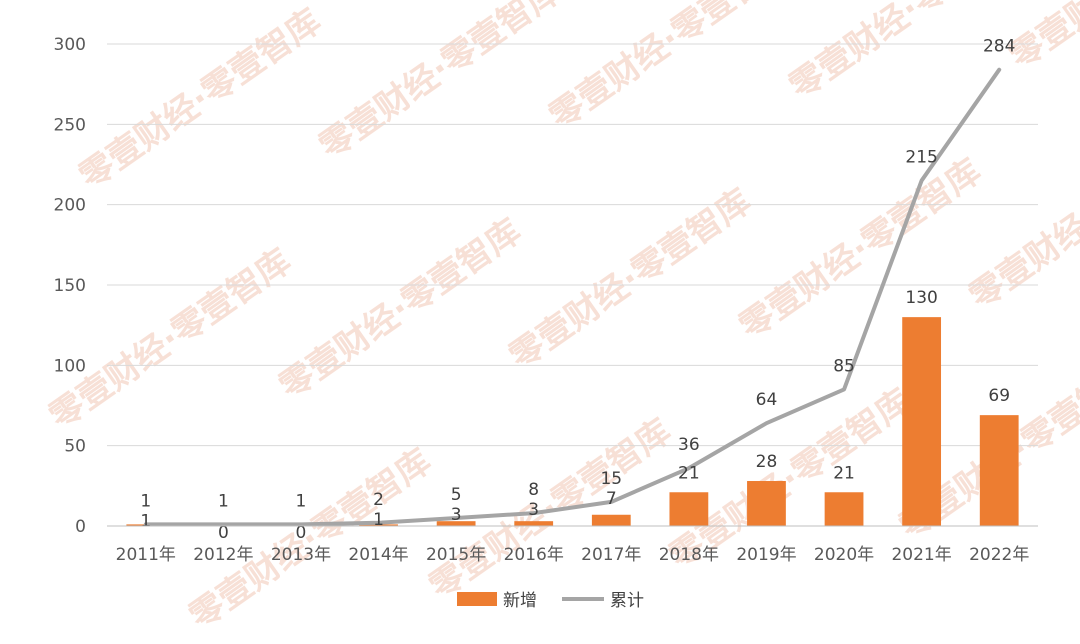  I want to click on x-tick-label: 2012年, so click(223, 555).